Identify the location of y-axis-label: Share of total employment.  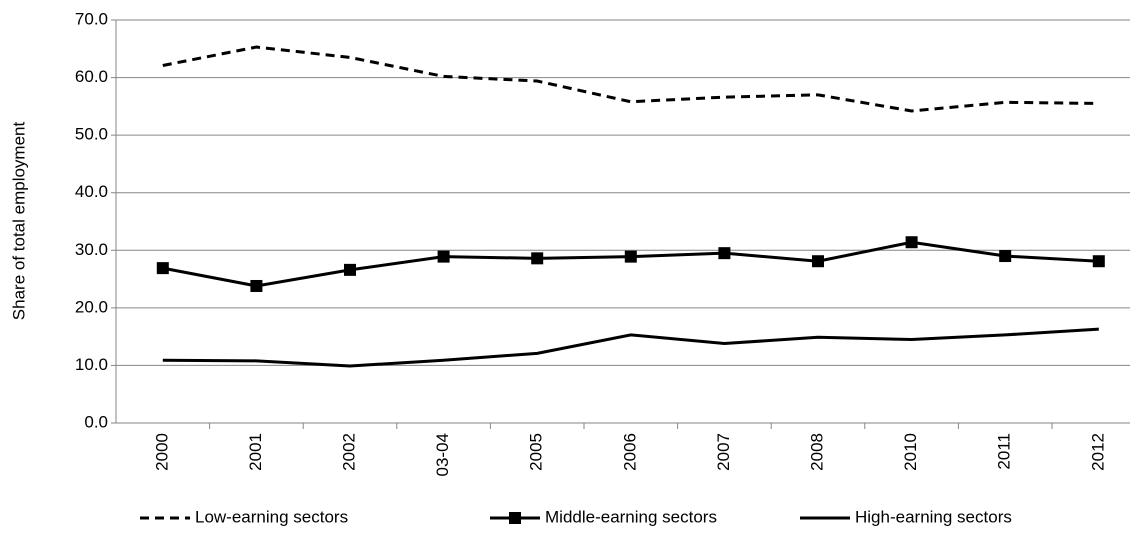
(18, 221).